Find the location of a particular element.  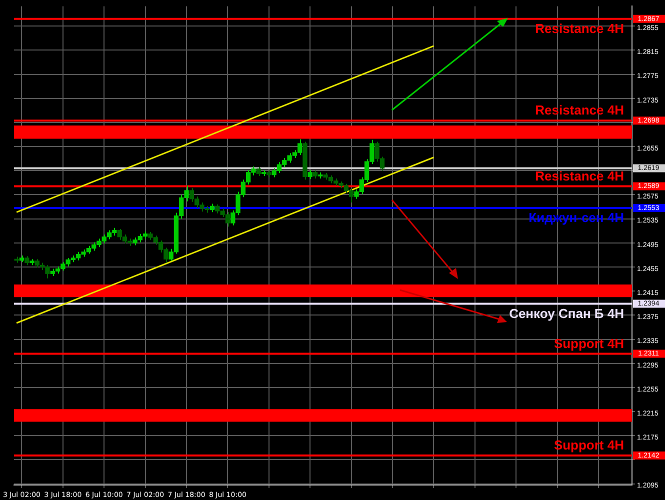

ref-line-label: Сенкоу Спан Б 4H is located at coordinates (566, 313).